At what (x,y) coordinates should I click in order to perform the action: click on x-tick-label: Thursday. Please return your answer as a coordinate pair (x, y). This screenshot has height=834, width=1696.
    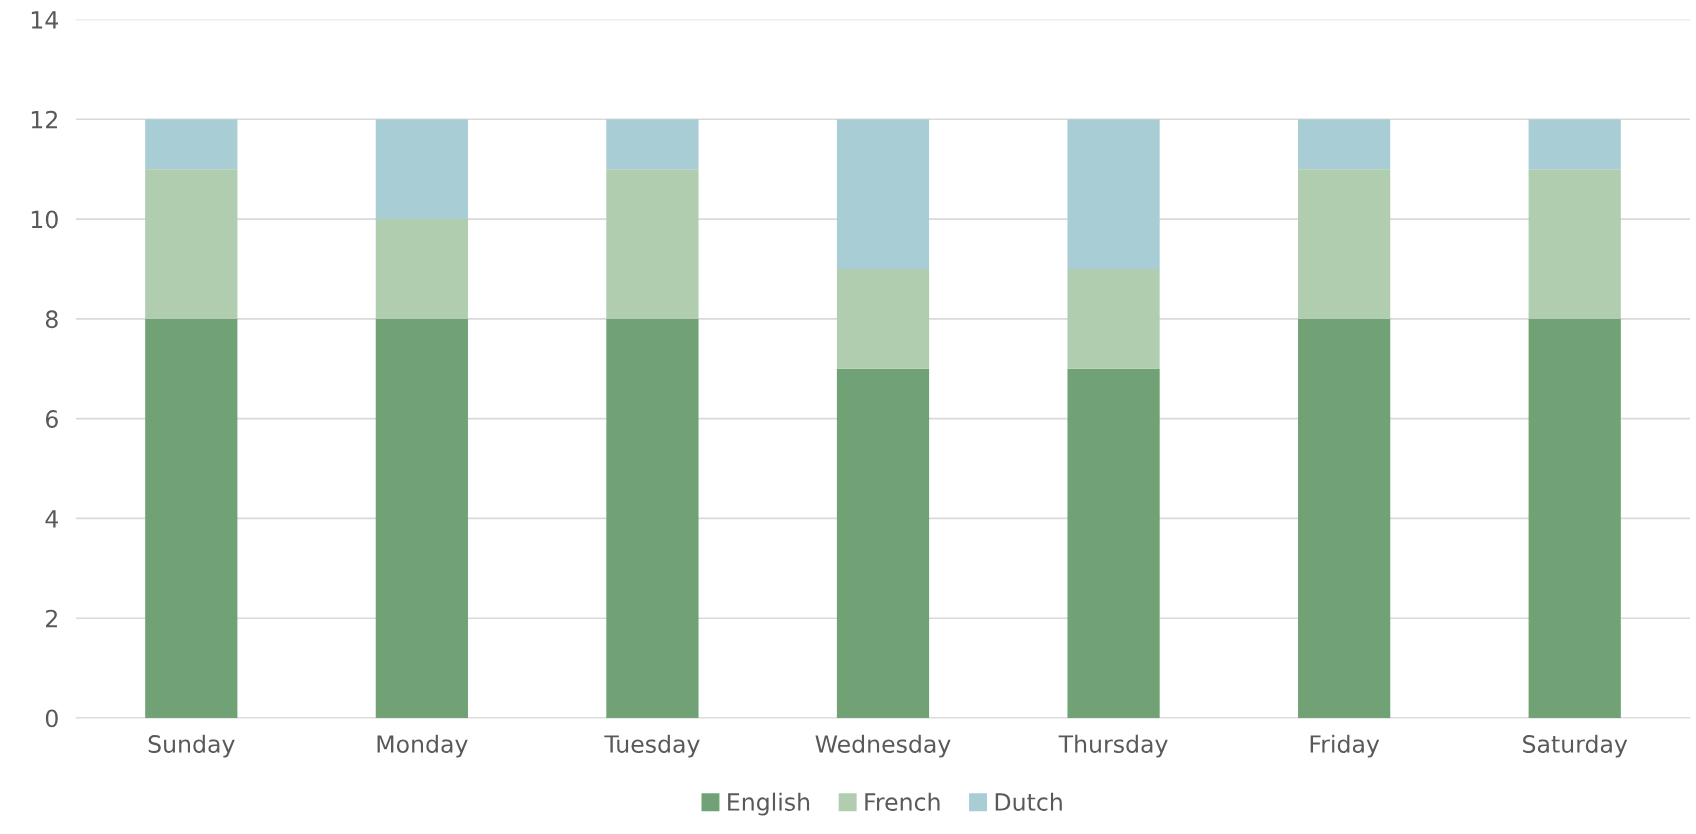
    Looking at the image, I should click on (1113, 746).